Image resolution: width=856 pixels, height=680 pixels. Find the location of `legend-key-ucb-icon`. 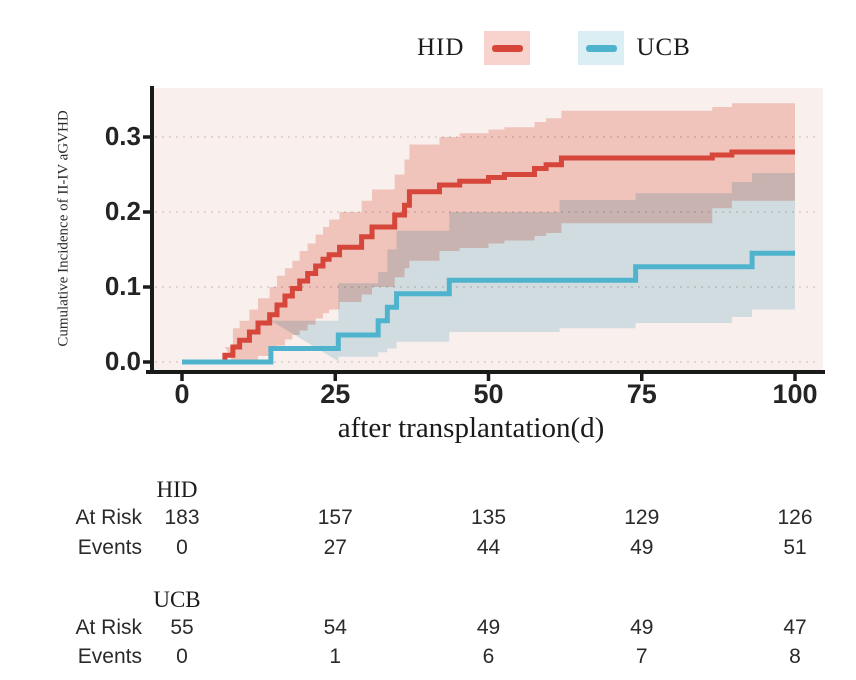

legend-key-ucb-icon is located at coordinates (601, 48).